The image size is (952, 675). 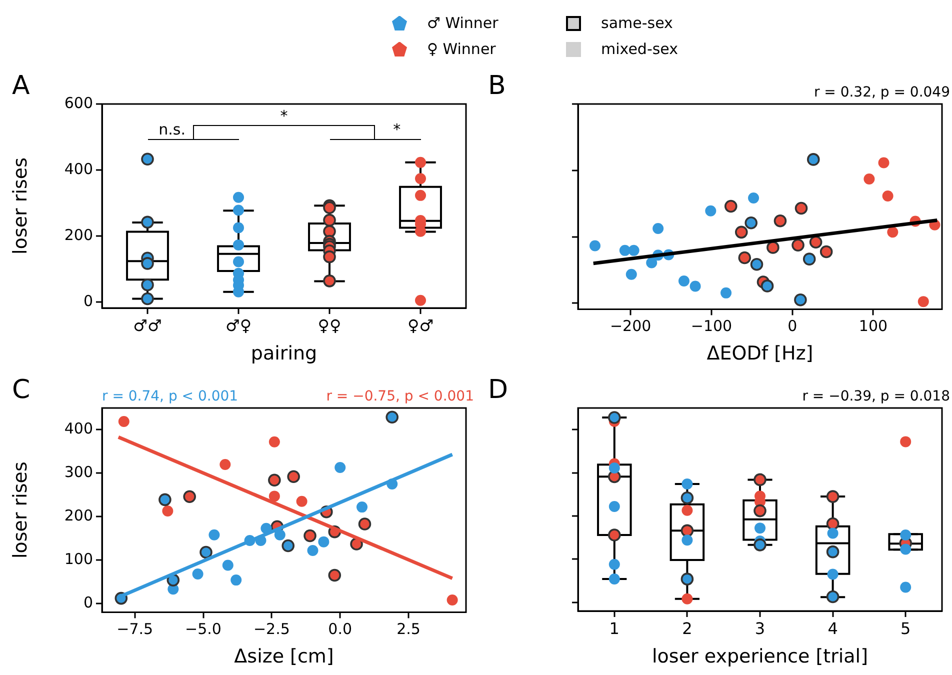 I want to click on x-tick-label: −2.5, so click(x=271, y=629).